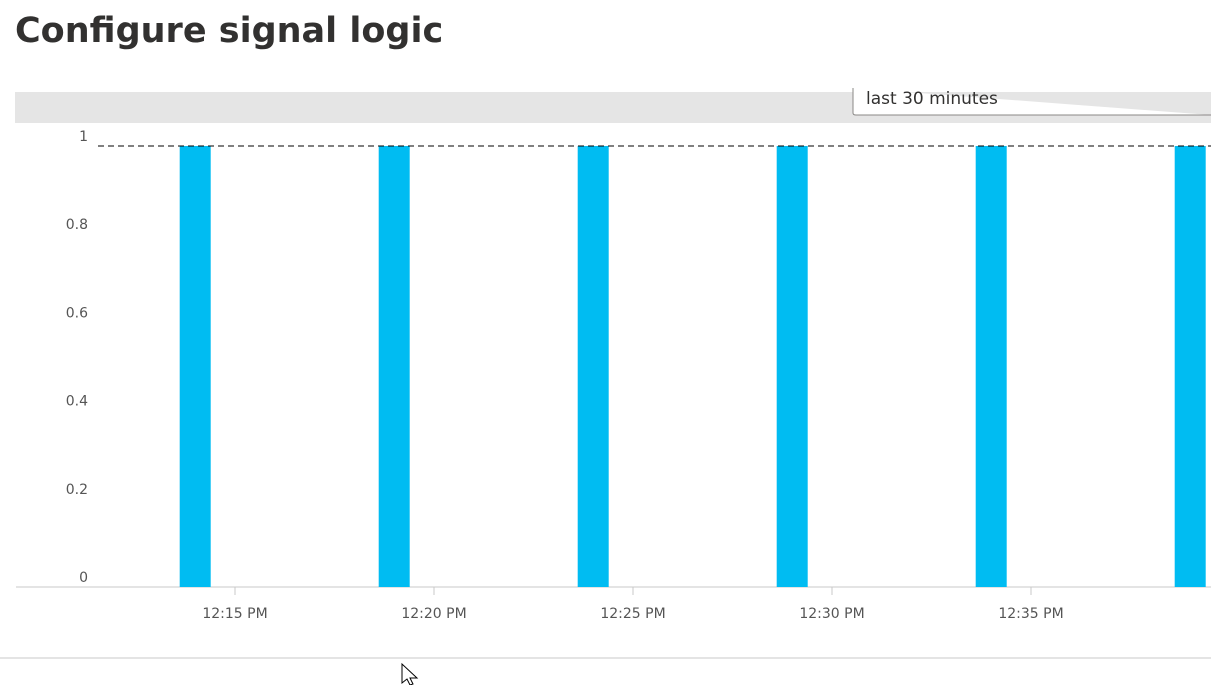 The width and height of the screenshot is (1211, 689). I want to click on y-tick-label: 0.6, so click(77, 313).